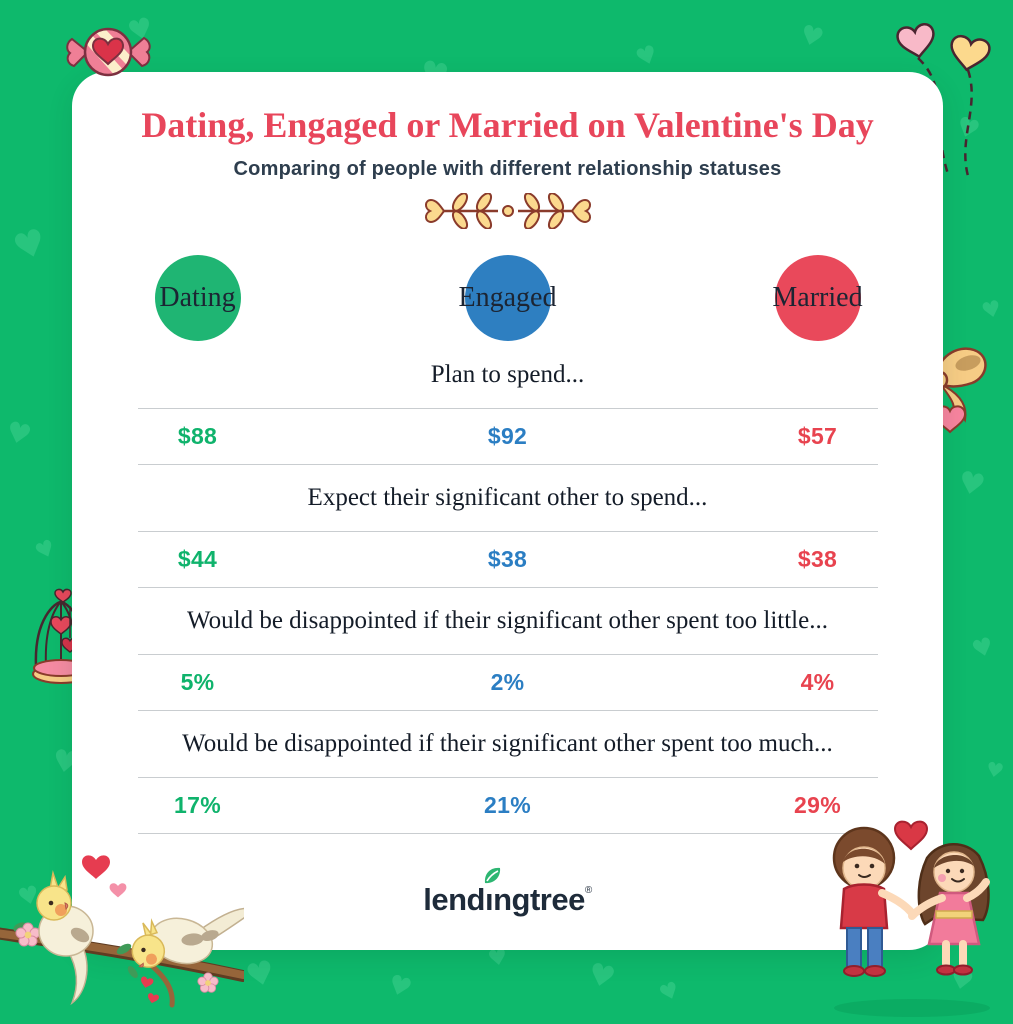  I want to click on registered-mark: ®, so click(588, 890).